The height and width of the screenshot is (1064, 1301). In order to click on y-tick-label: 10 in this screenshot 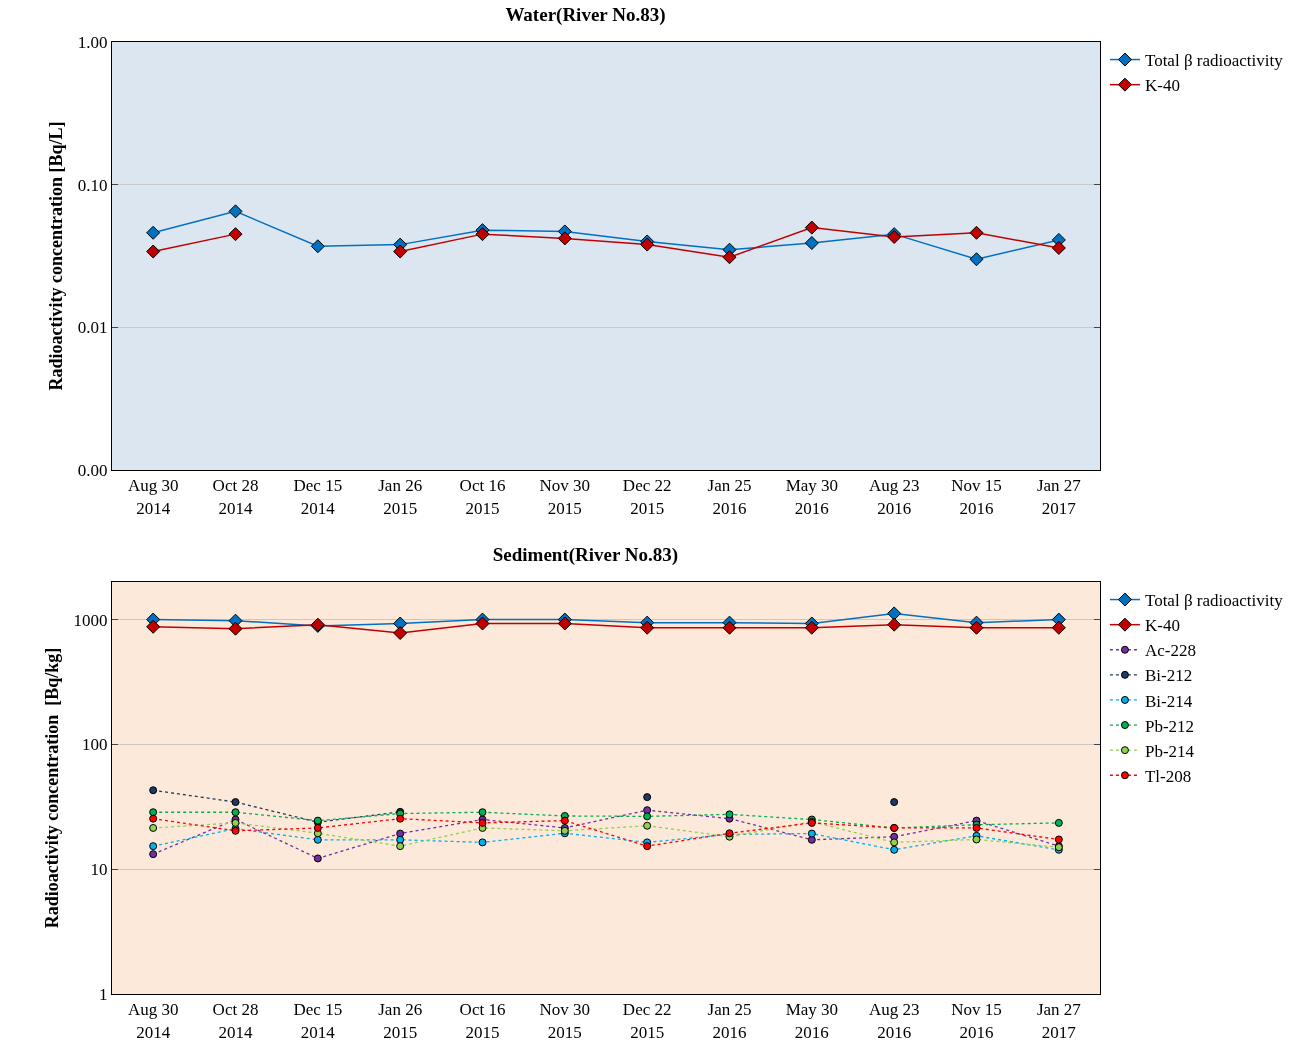, I will do `click(99, 870)`.